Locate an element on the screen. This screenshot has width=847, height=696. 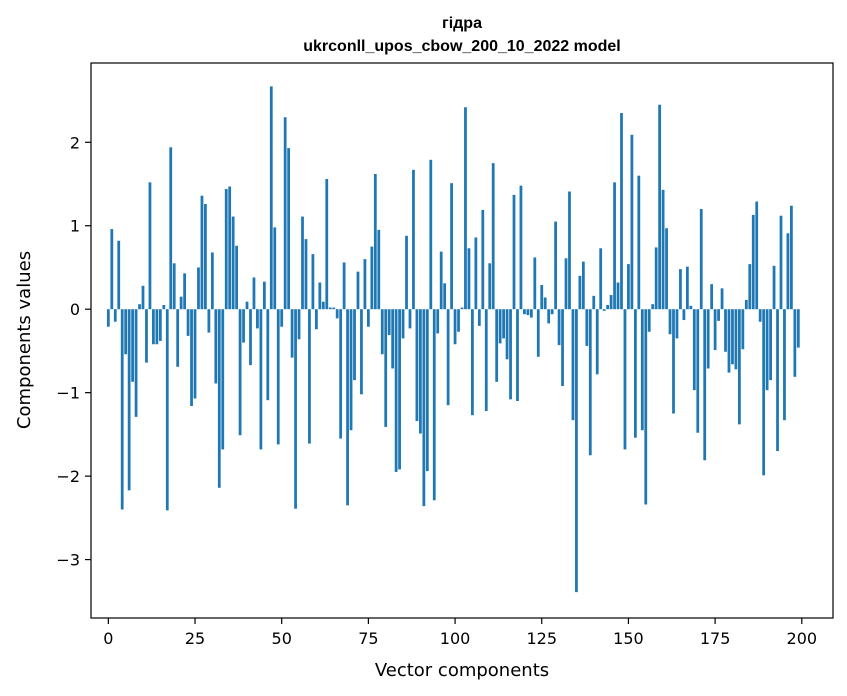
x-tick-label: 25 is located at coordinates (195, 638).